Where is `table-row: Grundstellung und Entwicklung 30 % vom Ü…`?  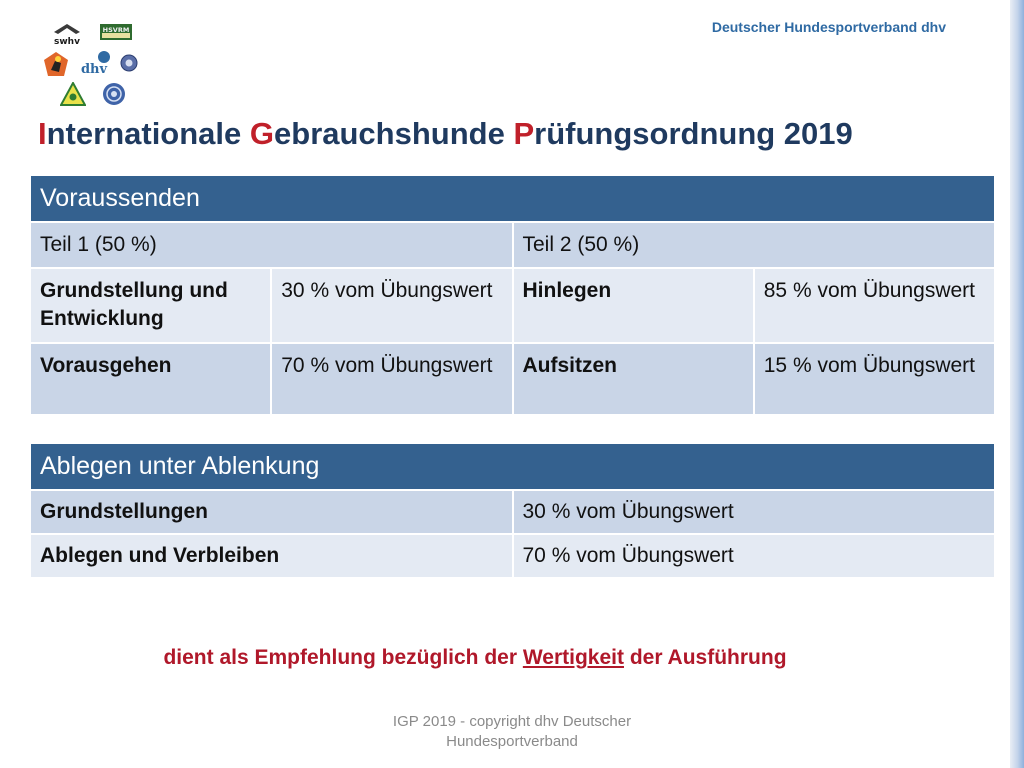 table-row: Grundstellung und Entwicklung 30 % vom Ü… is located at coordinates (512, 305).